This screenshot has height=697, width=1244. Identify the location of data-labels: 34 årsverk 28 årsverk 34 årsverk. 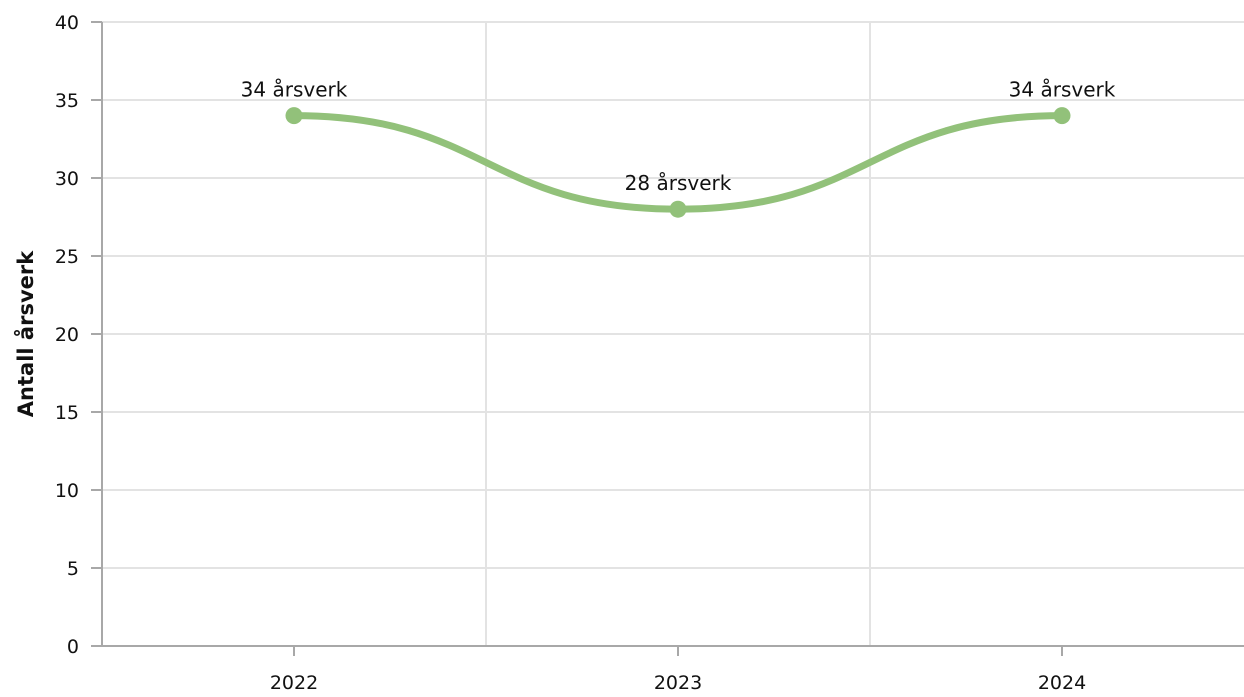
(678, 137).